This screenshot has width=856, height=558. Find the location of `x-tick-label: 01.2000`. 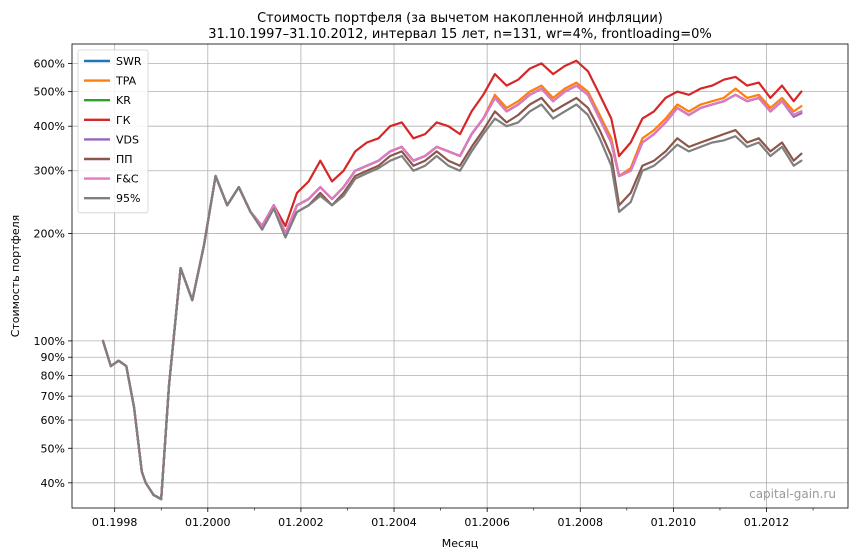

x-tick-label: 01.2000 is located at coordinates (208, 522).